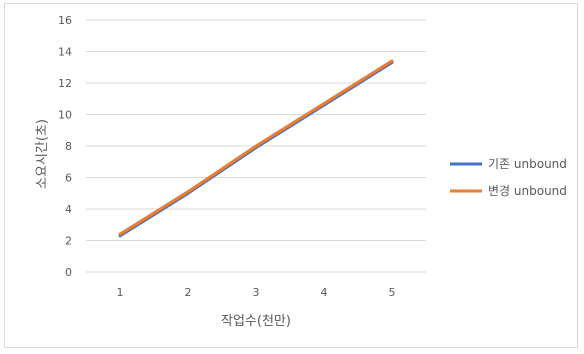 The image size is (584, 354). What do you see at coordinates (324, 292) in the screenshot?
I see `x-tick-label: 4` at bounding box center [324, 292].